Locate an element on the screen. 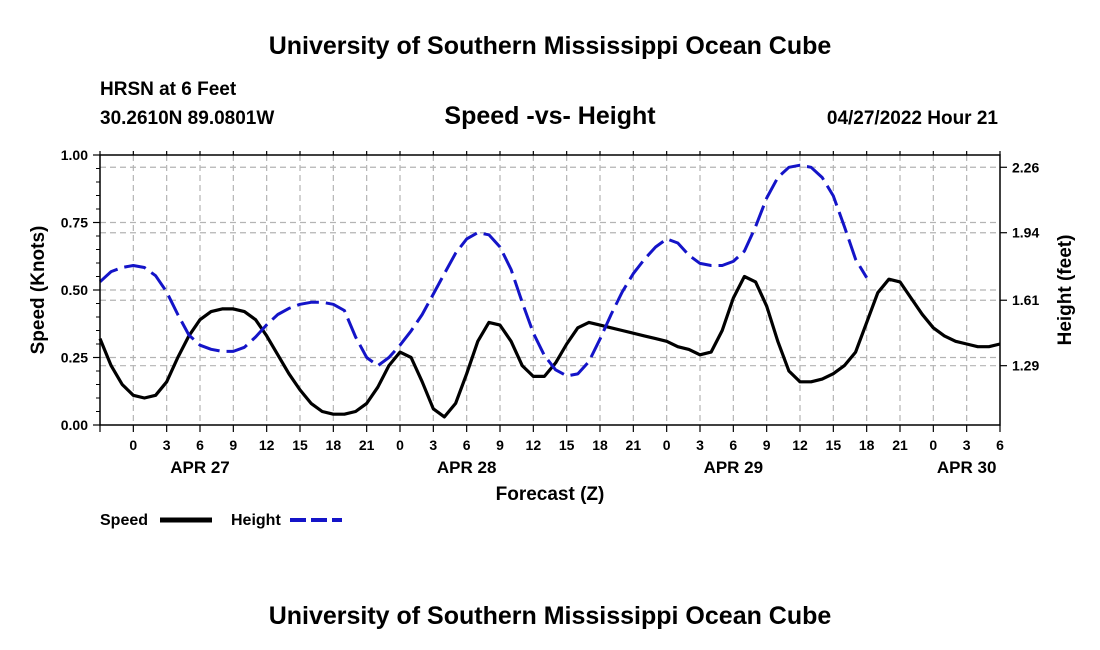  legend-height-label: Height is located at coordinates (256, 520).